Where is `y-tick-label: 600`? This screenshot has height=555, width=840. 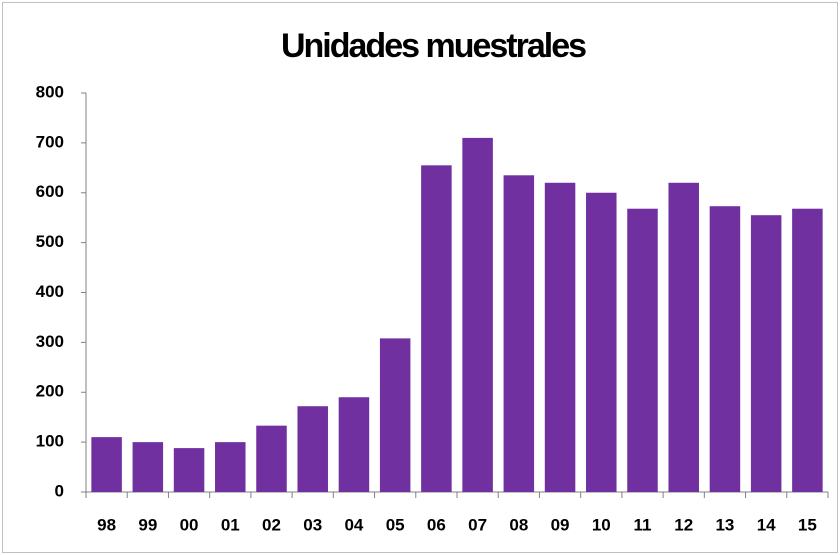 y-tick-label: 600 is located at coordinates (50, 191).